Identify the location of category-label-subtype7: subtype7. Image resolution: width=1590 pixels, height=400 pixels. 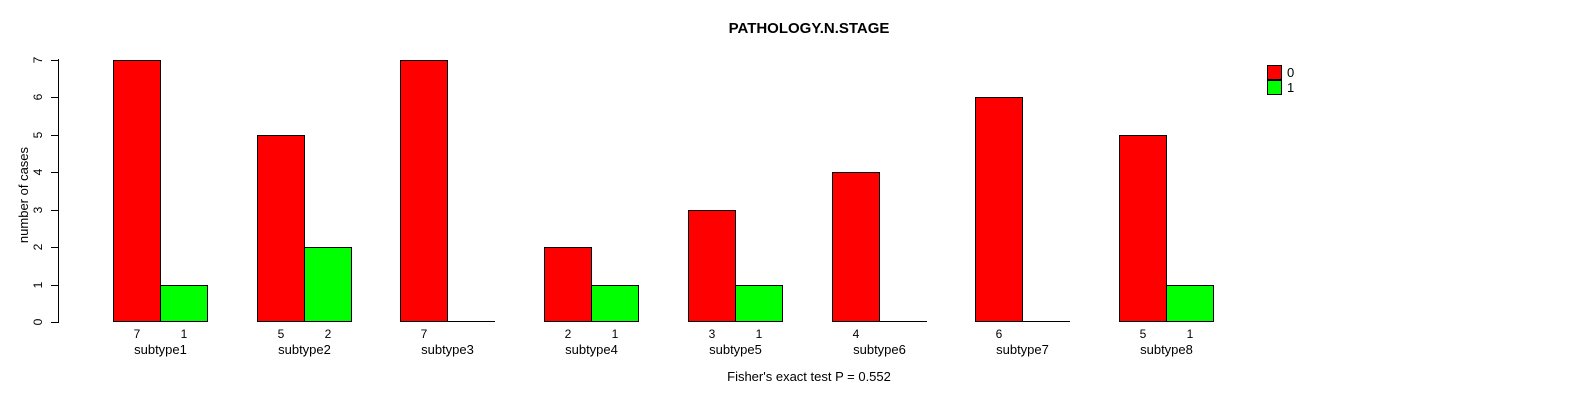
(1022, 349).